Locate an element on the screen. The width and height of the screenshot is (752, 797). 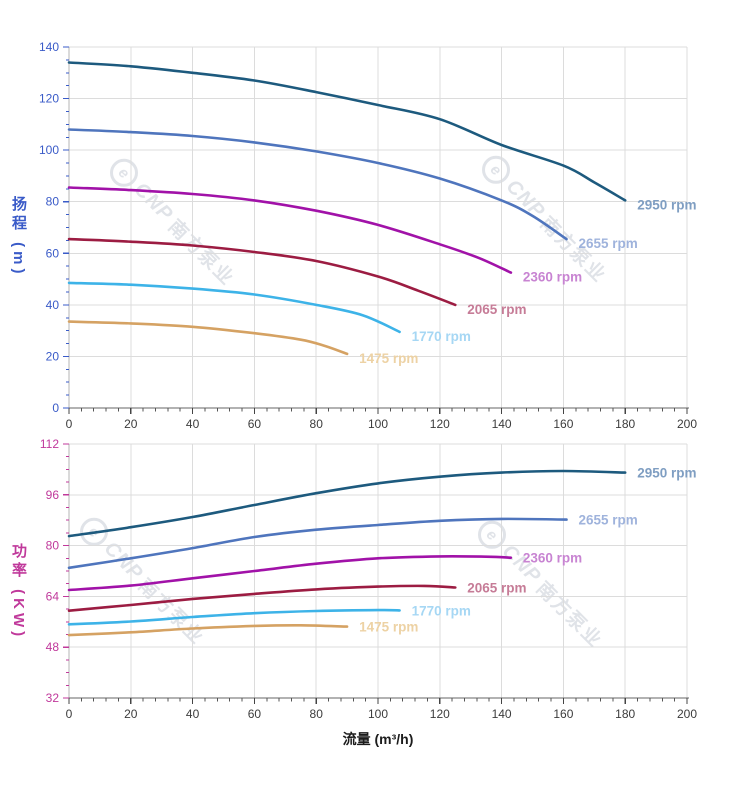
y-tick-label: 140 is located at coordinates (49, 47).